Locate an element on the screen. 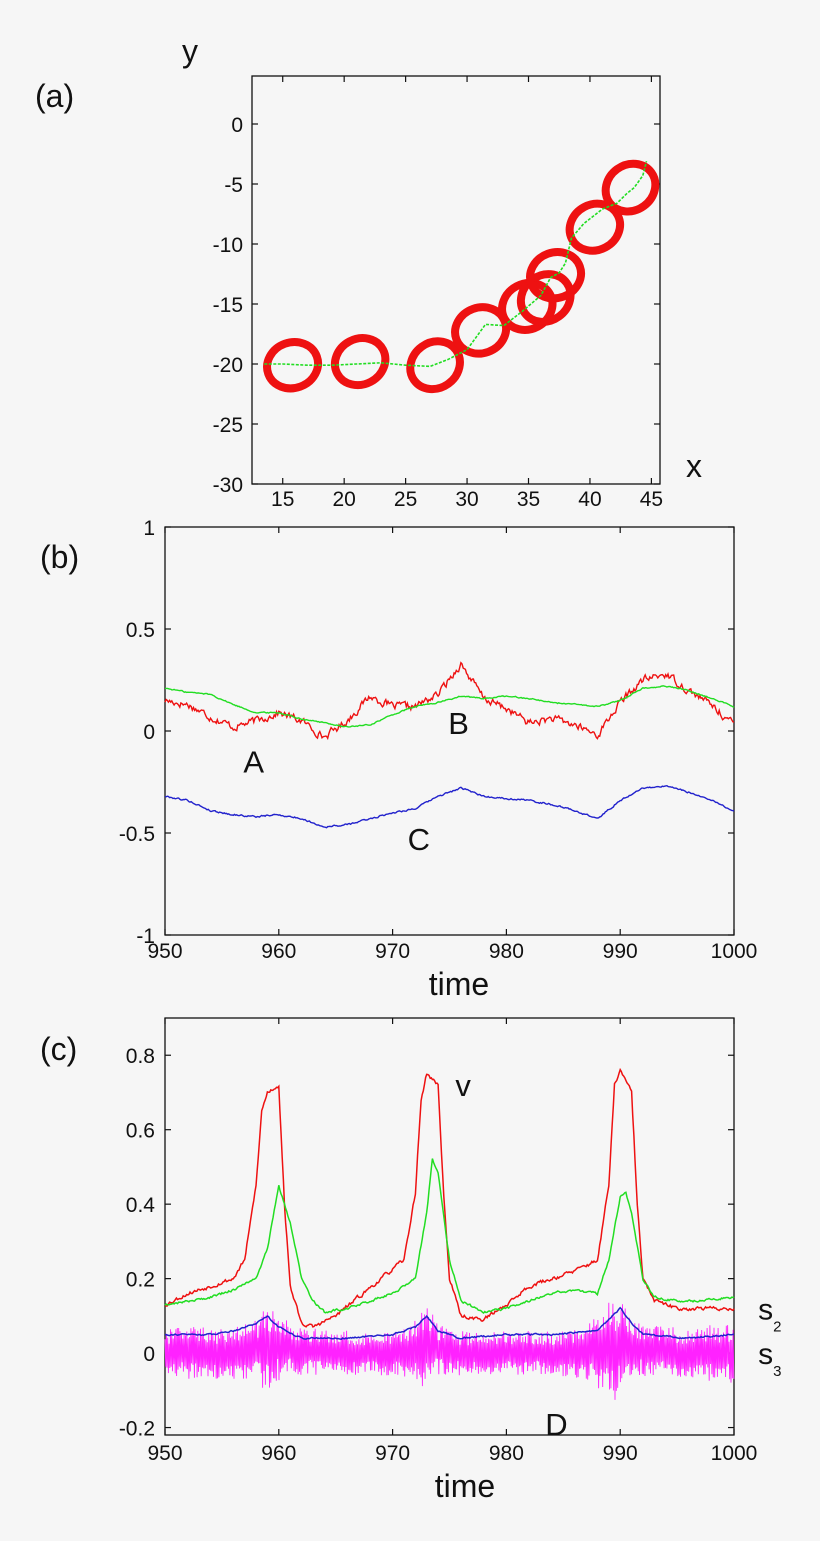 Image resolution: width=820 pixels, height=1541 pixels. x-tick-label: 35 is located at coordinates (528, 499).